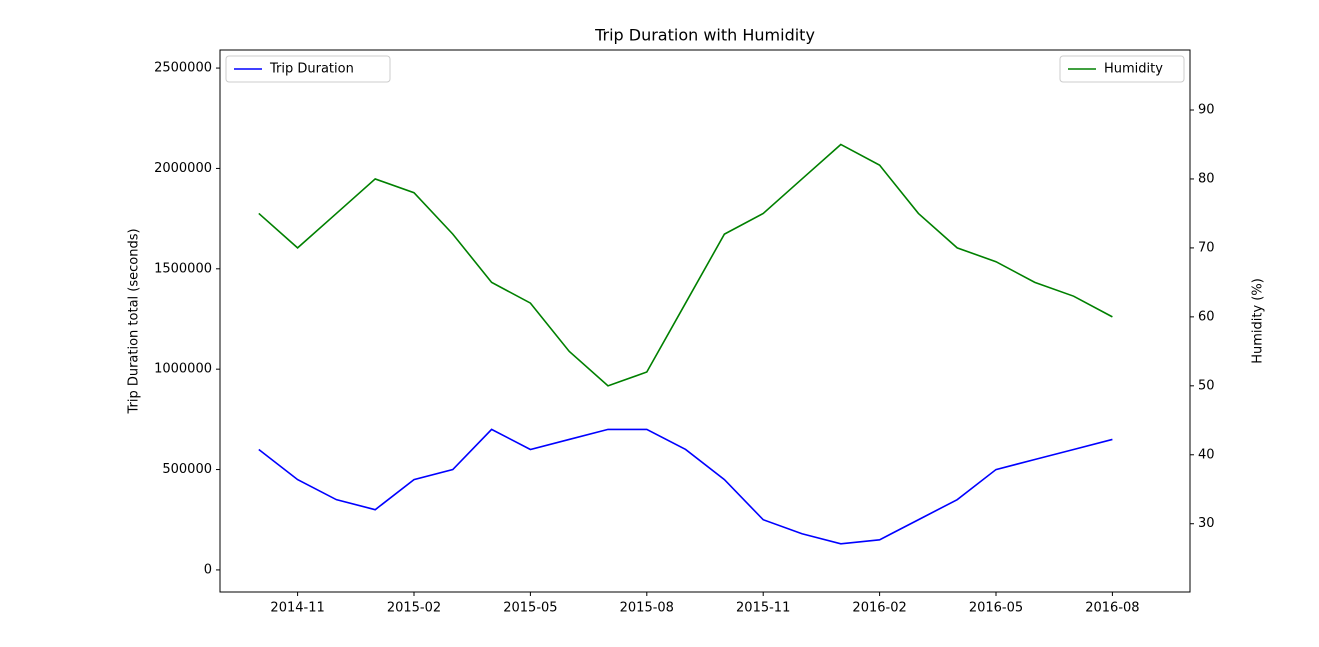 The image size is (1319, 647). I want to click on y-tick-label: 2000000, so click(183, 168).